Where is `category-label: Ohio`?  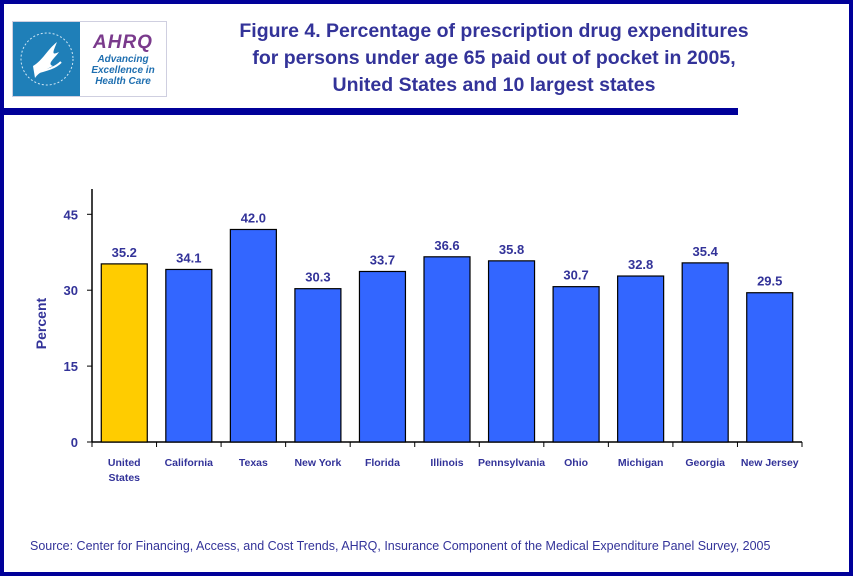 category-label: Ohio is located at coordinates (576, 463).